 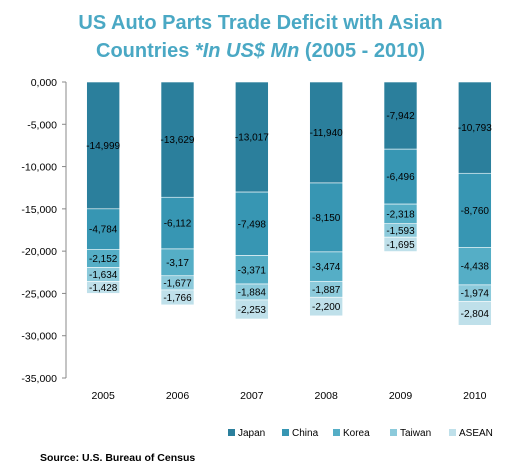 I want to click on legend-label: ASEAN, so click(x=476, y=433).